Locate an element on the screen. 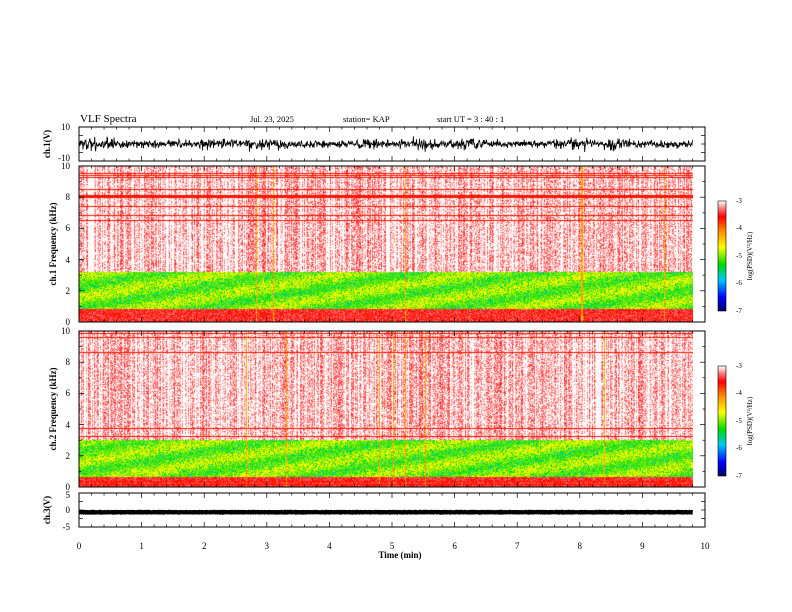  ch1-colorbar-border is located at coordinates (722, 256).